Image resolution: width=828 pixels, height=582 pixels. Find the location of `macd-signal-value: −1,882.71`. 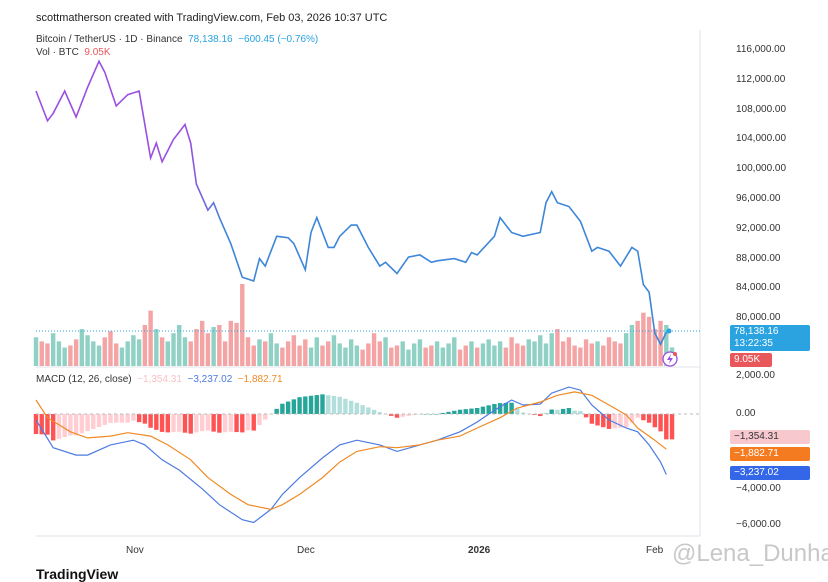

macd-signal-value: −1,882.71 is located at coordinates (260, 379).